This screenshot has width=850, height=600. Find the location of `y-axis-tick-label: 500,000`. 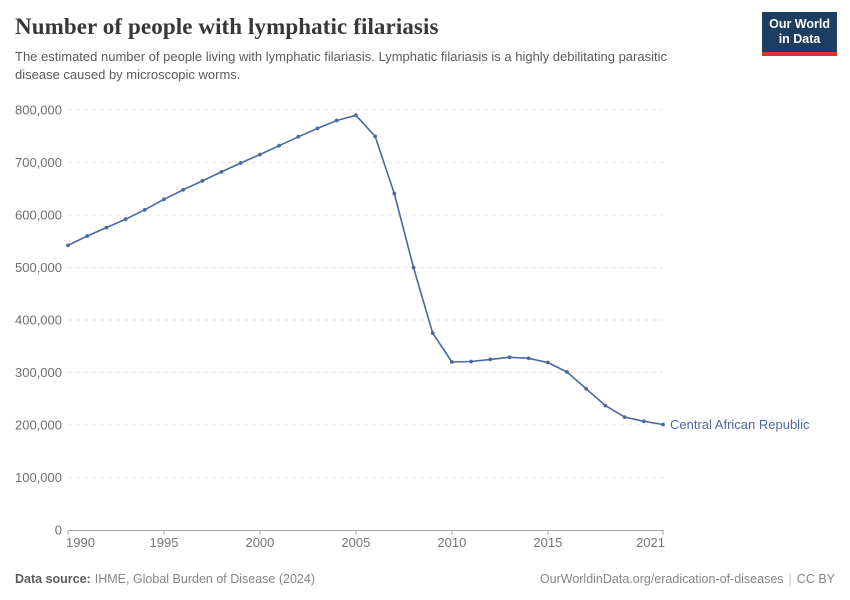

y-axis-tick-label: 500,000 is located at coordinates (38, 267).